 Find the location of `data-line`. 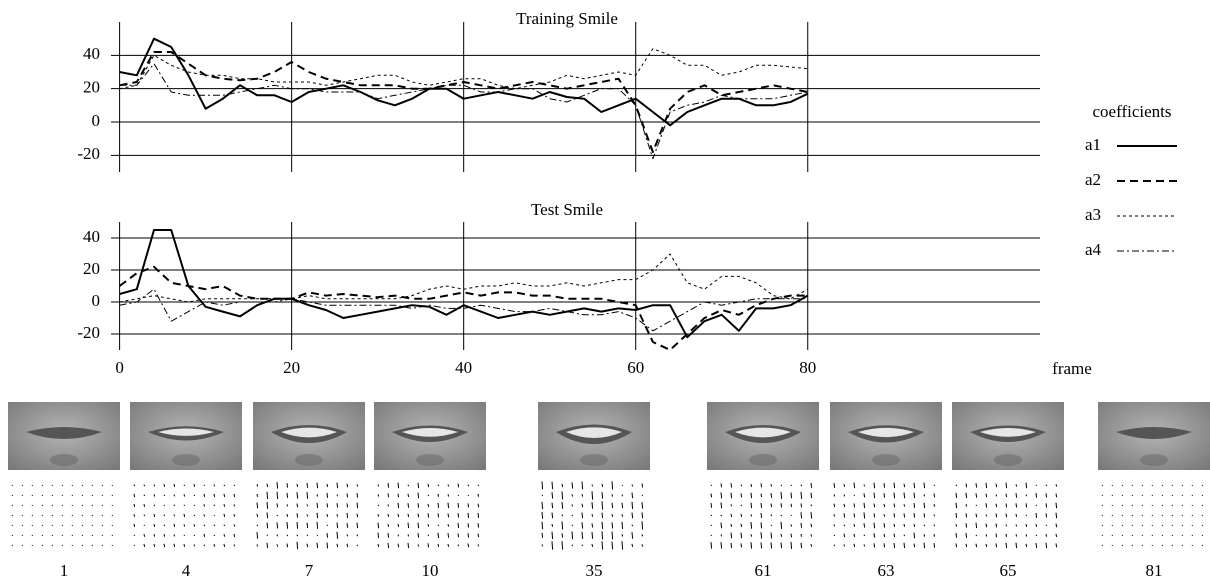

data-line is located at coordinates (463, 308).